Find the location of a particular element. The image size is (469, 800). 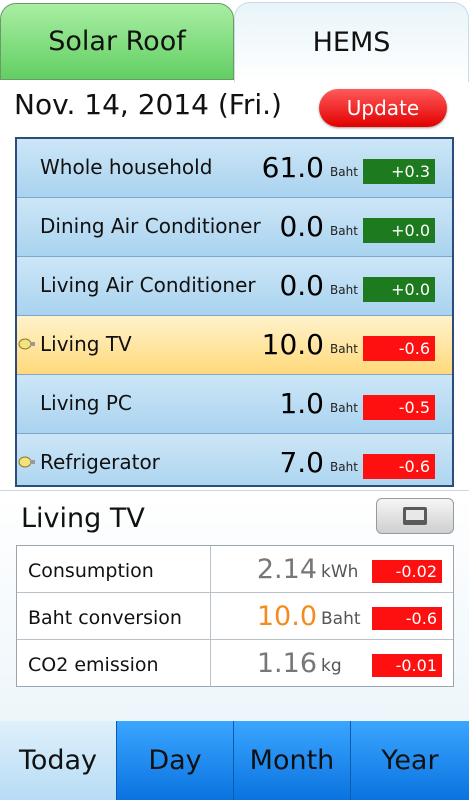

top-tab-bar: Solar Roof HEMS is located at coordinates (234, 41).